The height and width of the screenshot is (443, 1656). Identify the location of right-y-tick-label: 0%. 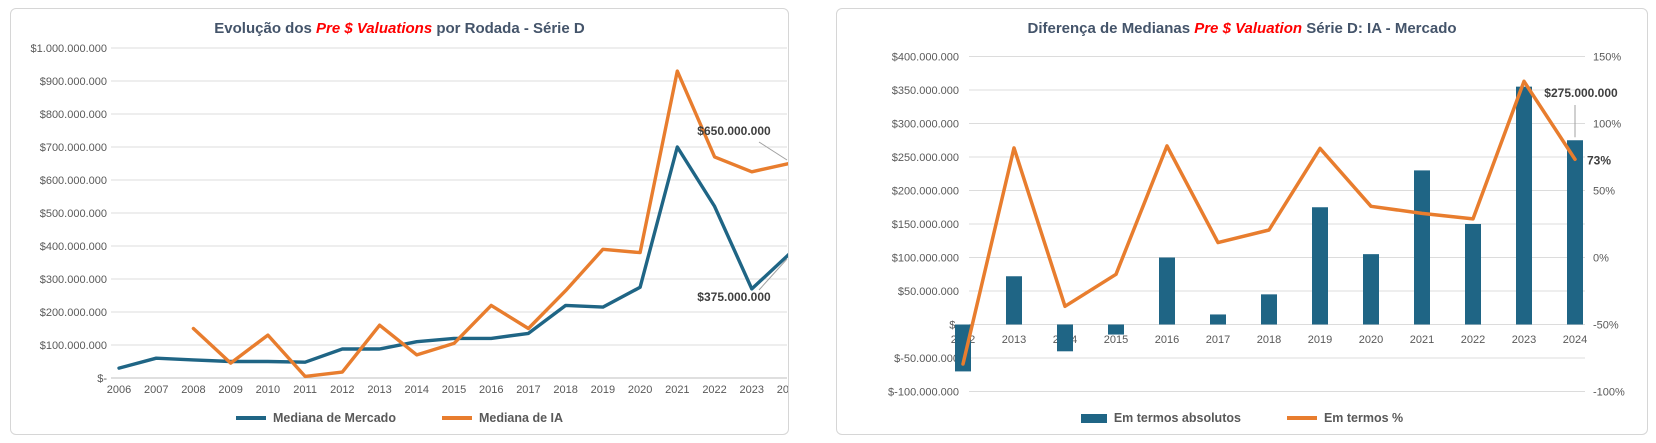
(1601, 259).